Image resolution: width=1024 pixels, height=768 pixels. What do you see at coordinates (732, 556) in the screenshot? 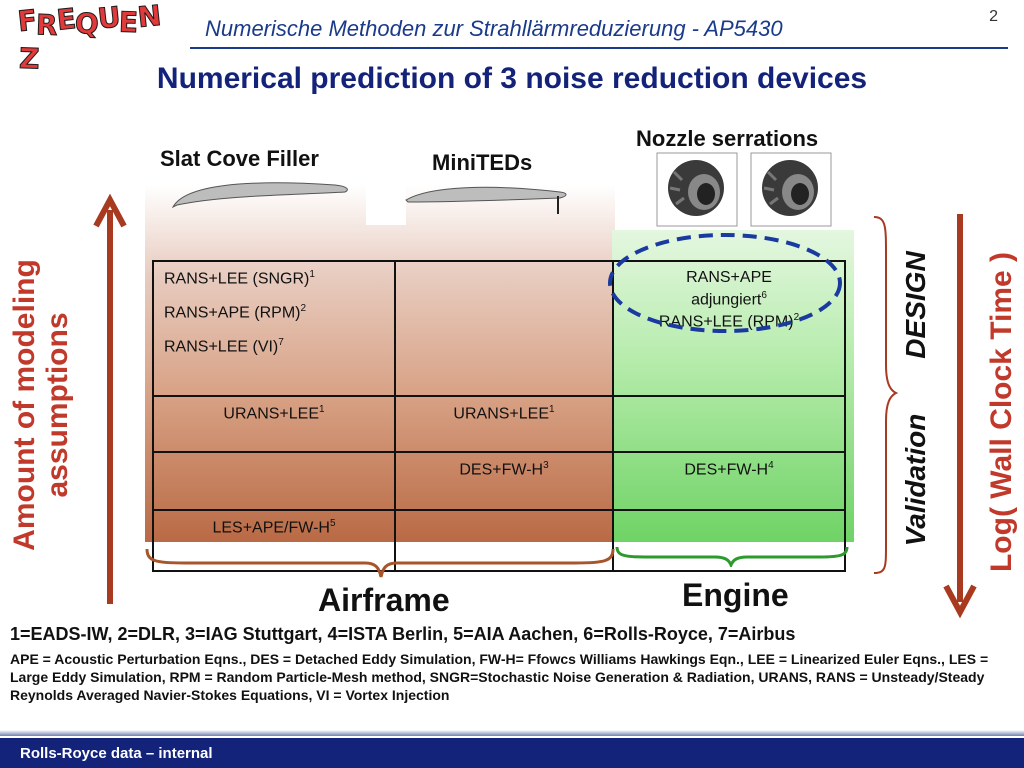
I see `engine-brace-icon` at bounding box center [732, 556].